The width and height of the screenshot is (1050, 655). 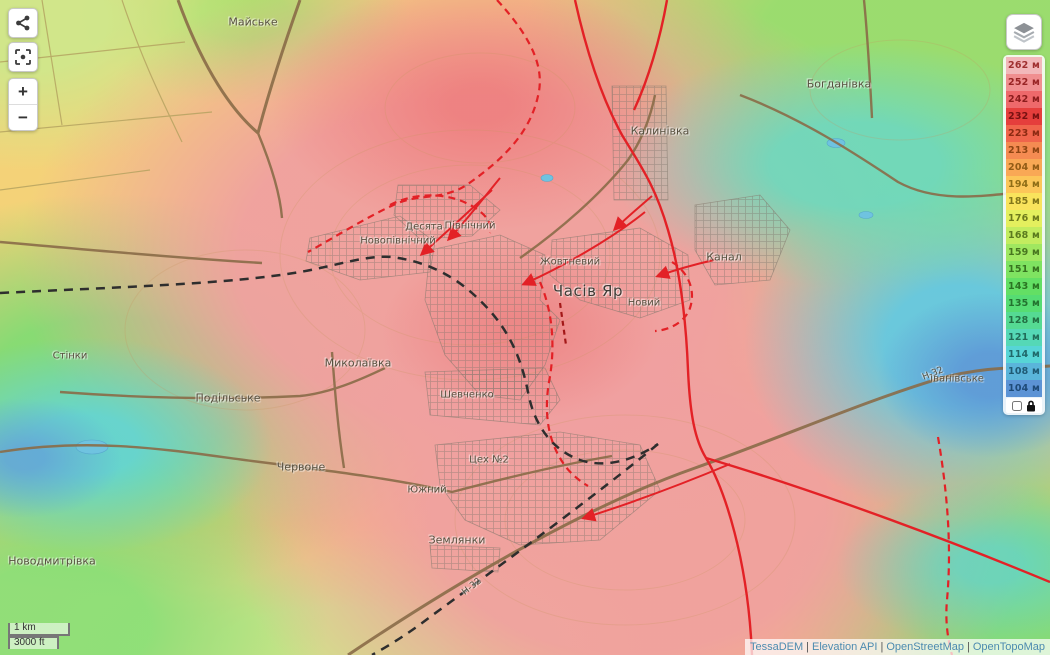 I want to click on legend-row: 128 м, so click(x=1024, y=320).